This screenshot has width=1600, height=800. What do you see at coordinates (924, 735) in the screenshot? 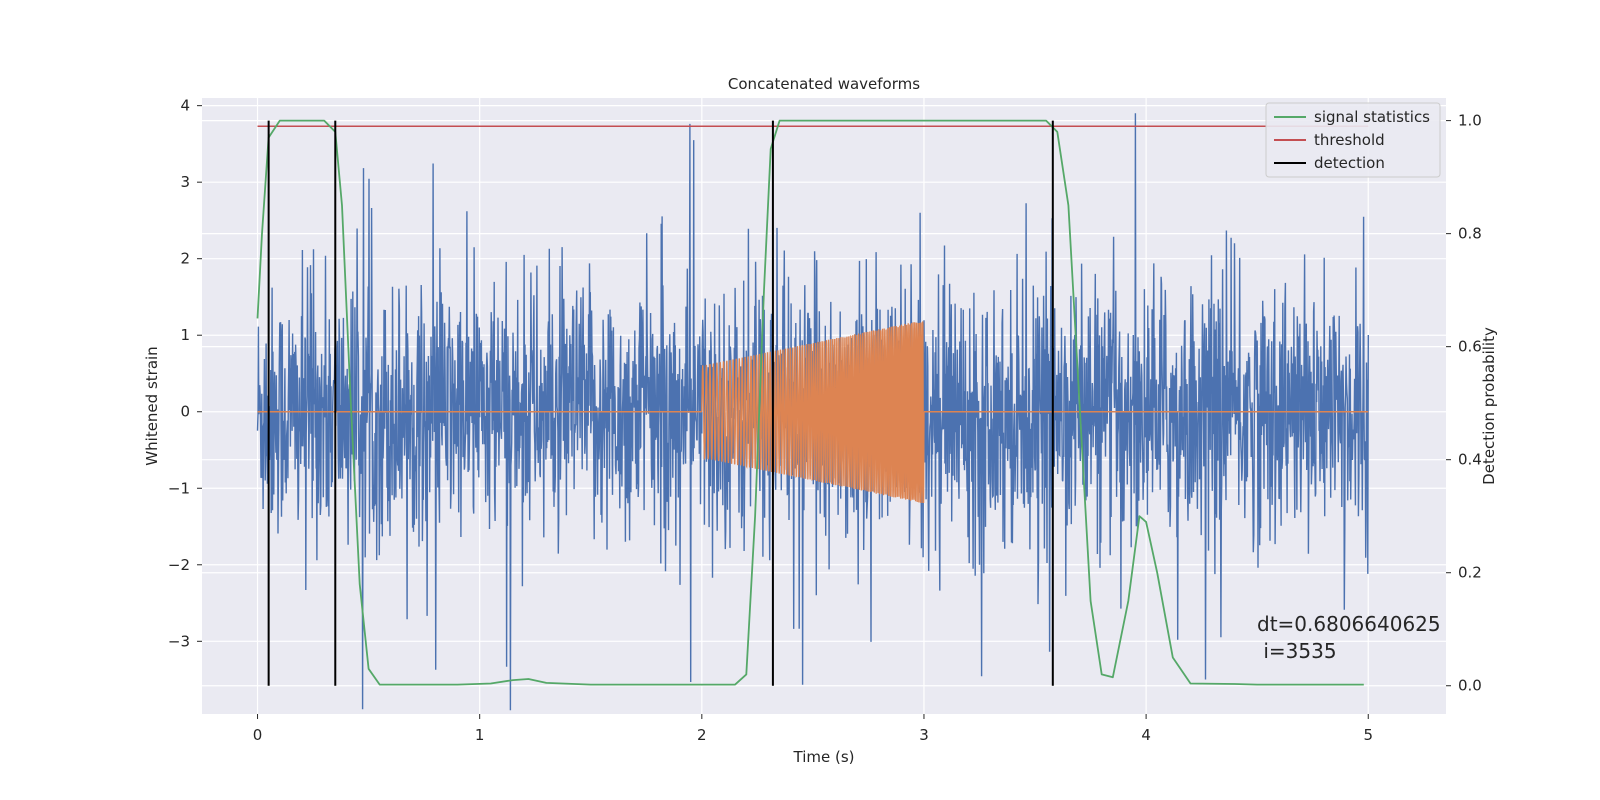
I see `x-tick-label: 3` at bounding box center [924, 735].